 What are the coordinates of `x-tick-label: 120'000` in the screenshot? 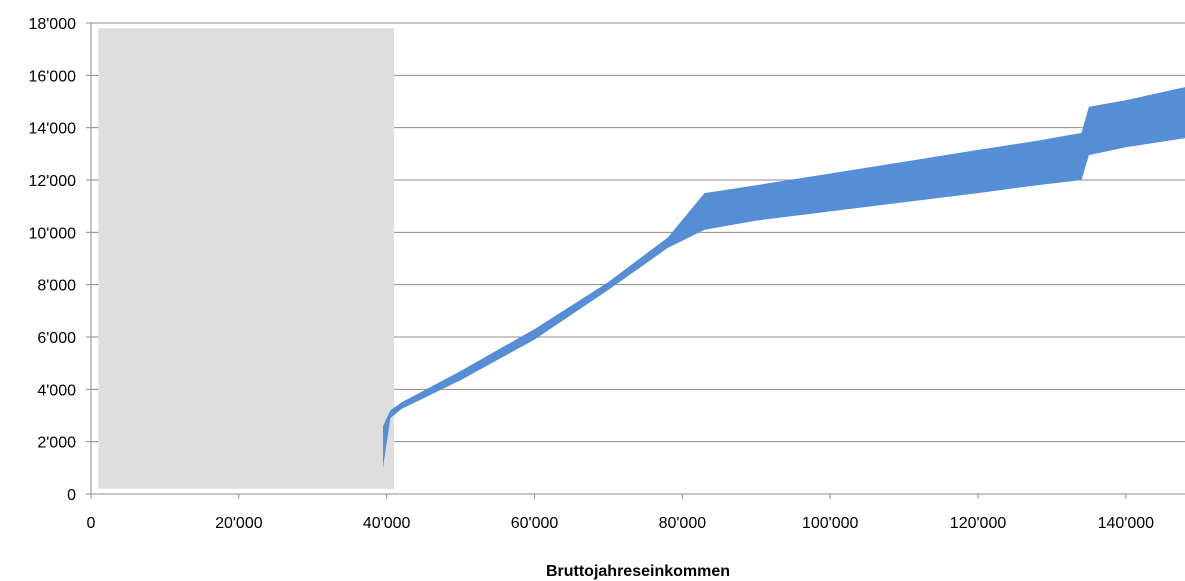 It's located at (978, 523).